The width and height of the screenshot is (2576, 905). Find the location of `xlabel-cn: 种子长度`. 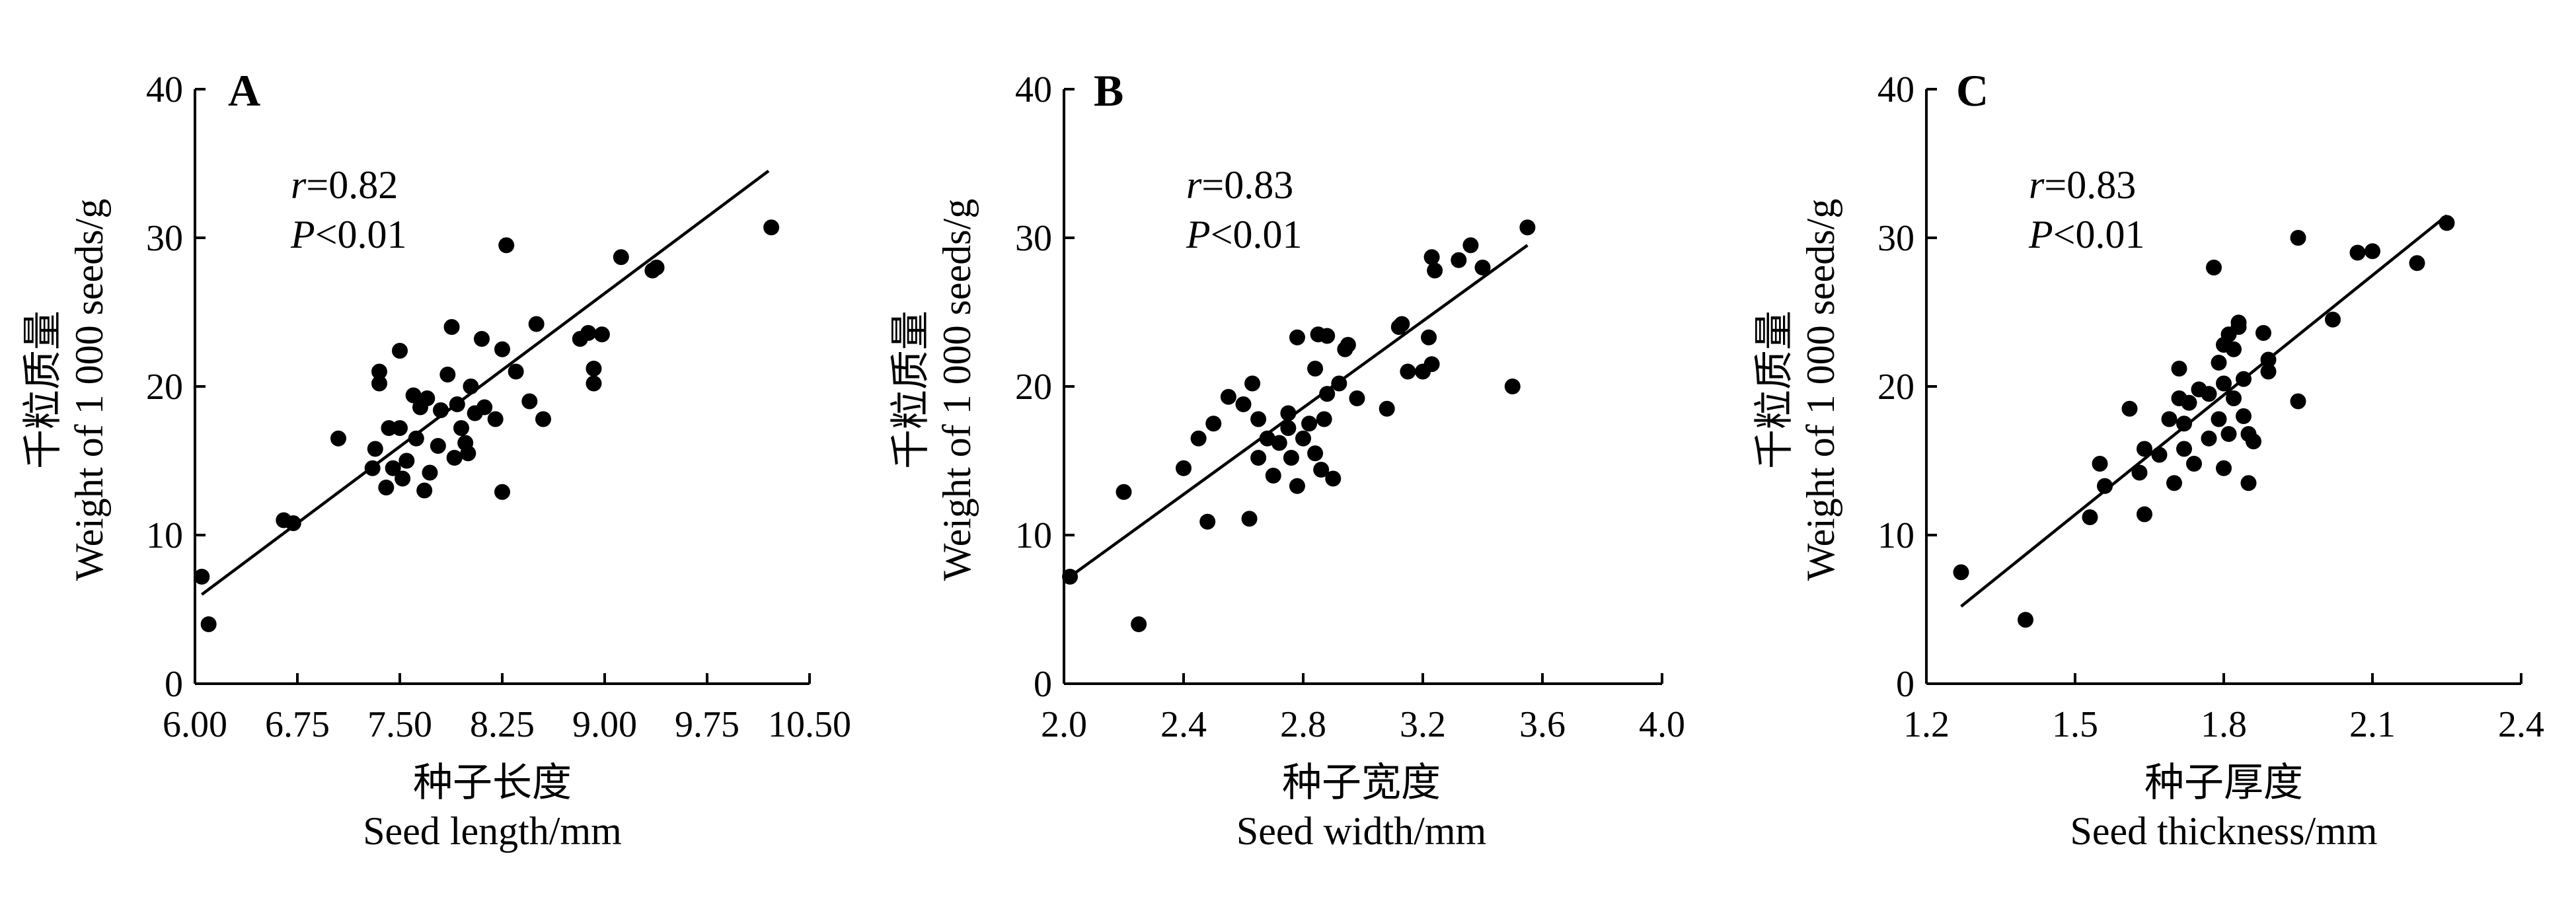

xlabel-cn: 种子长度 is located at coordinates (492, 783).